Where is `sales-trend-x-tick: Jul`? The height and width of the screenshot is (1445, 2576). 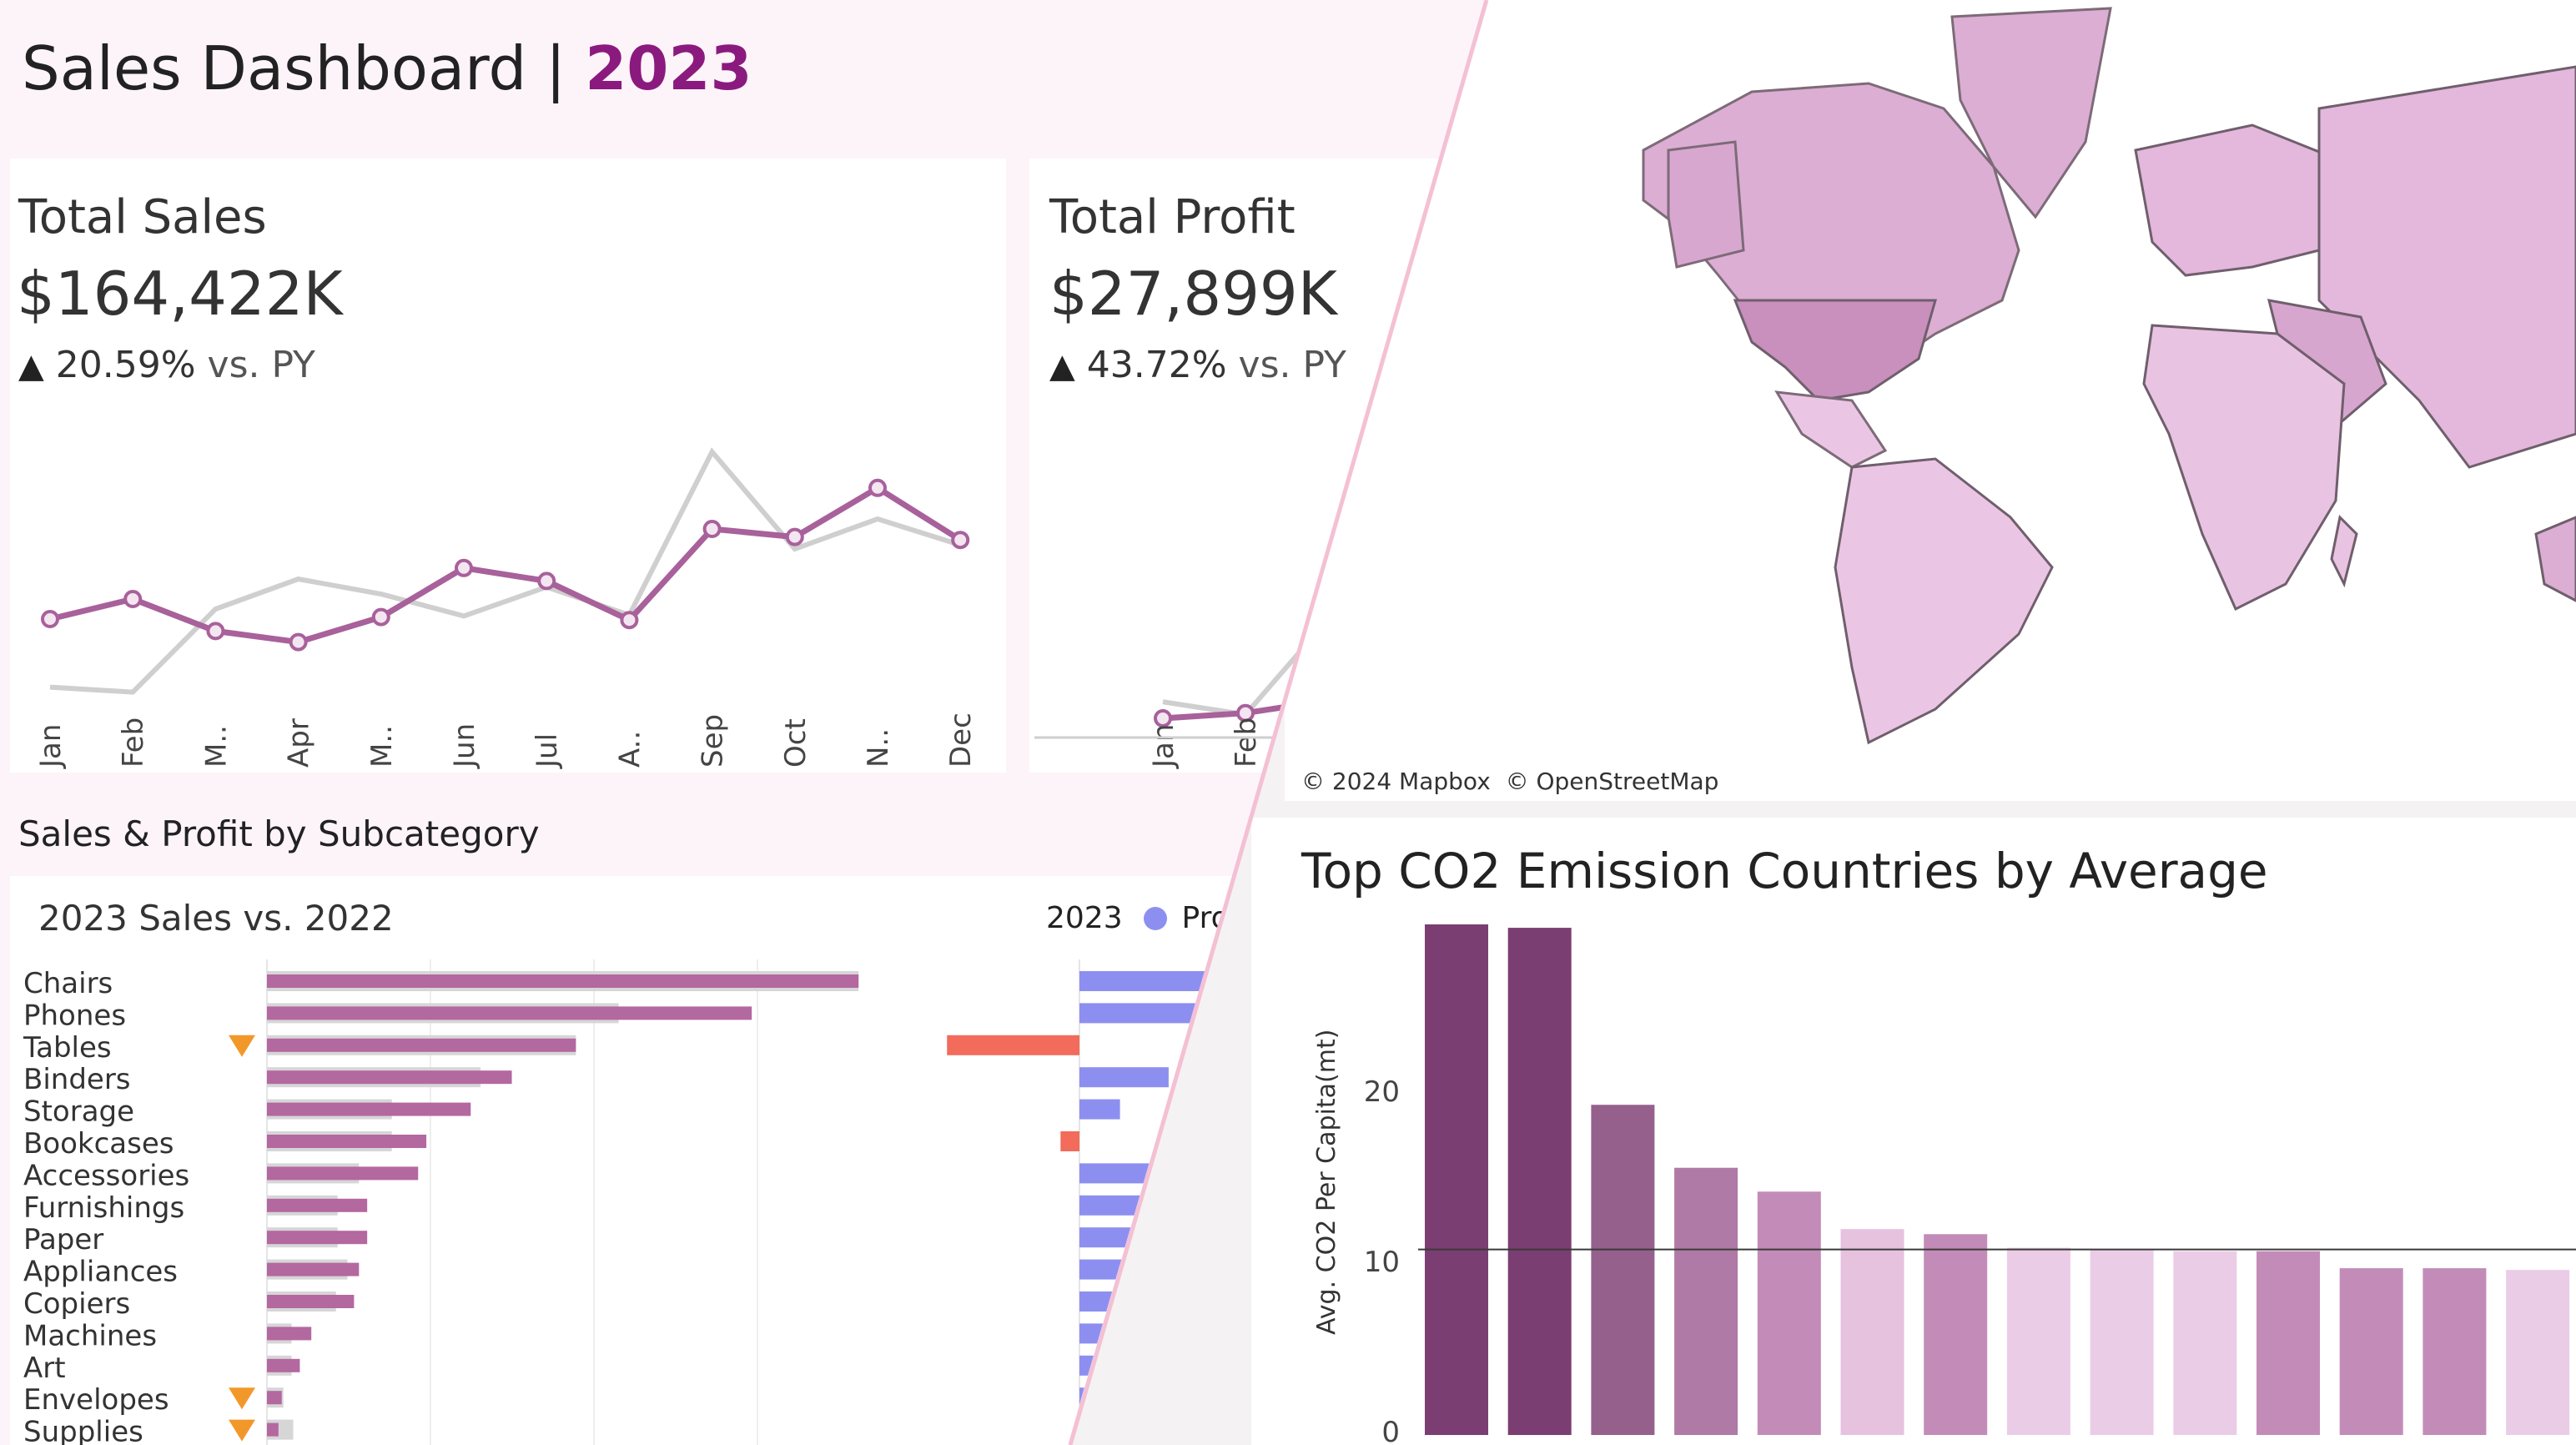
sales-trend-x-tick: Jul is located at coordinates (547, 751).